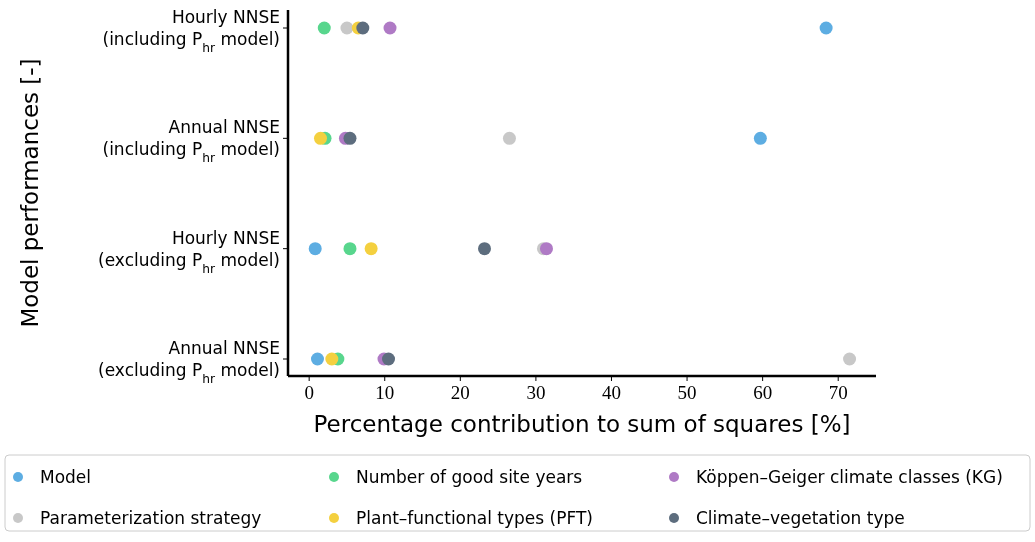  What do you see at coordinates (838, 392) in the screenshot?
I see `x-tick-label: 70` at bounding box center [838, 392].